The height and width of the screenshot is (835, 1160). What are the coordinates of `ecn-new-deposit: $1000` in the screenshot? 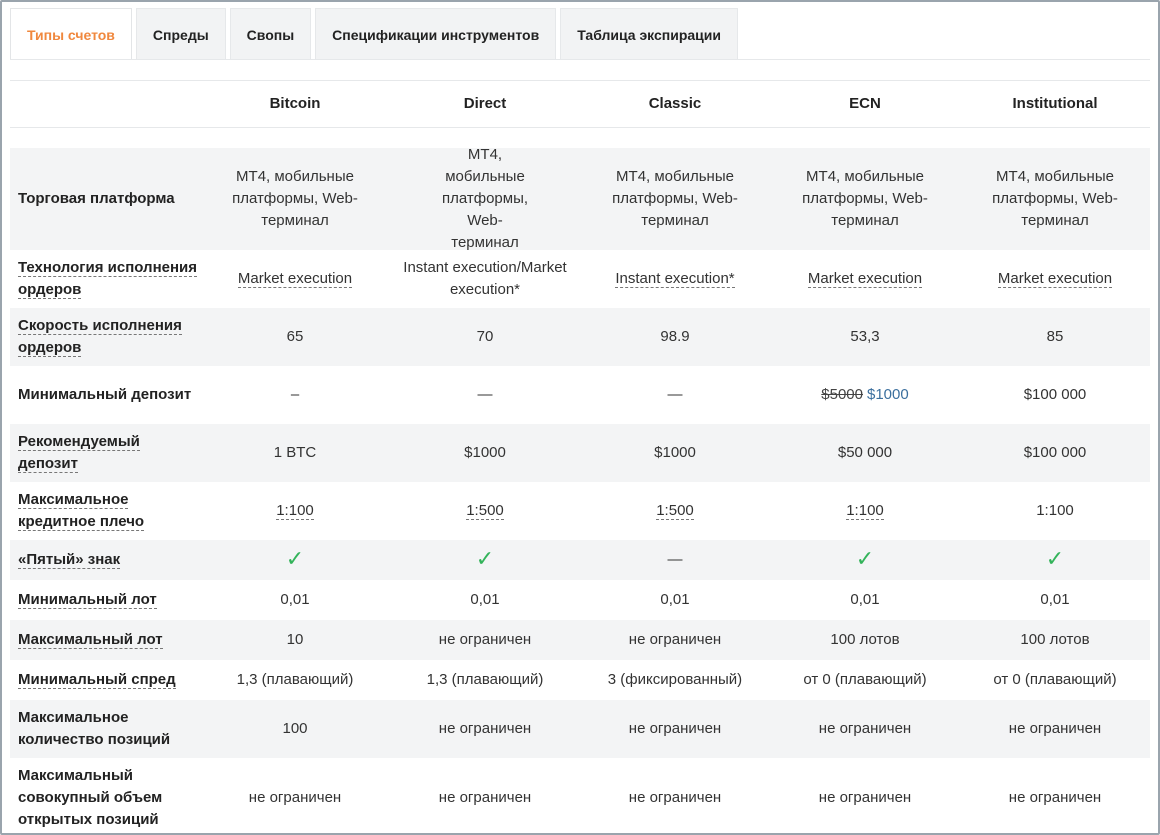 It's located at (888, 394).